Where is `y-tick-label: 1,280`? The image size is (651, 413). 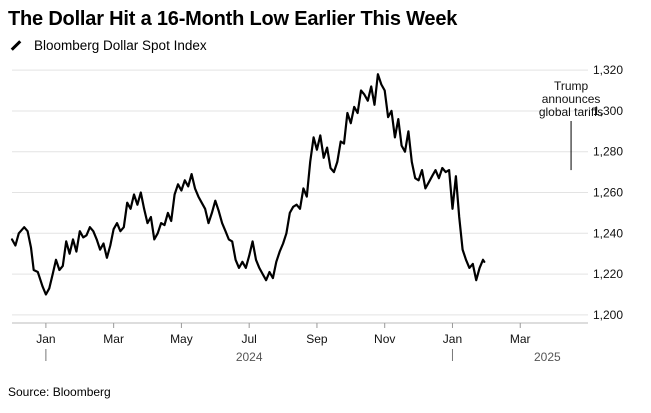
y-tick-label: 1,280 is located at coordinates (608, 152).